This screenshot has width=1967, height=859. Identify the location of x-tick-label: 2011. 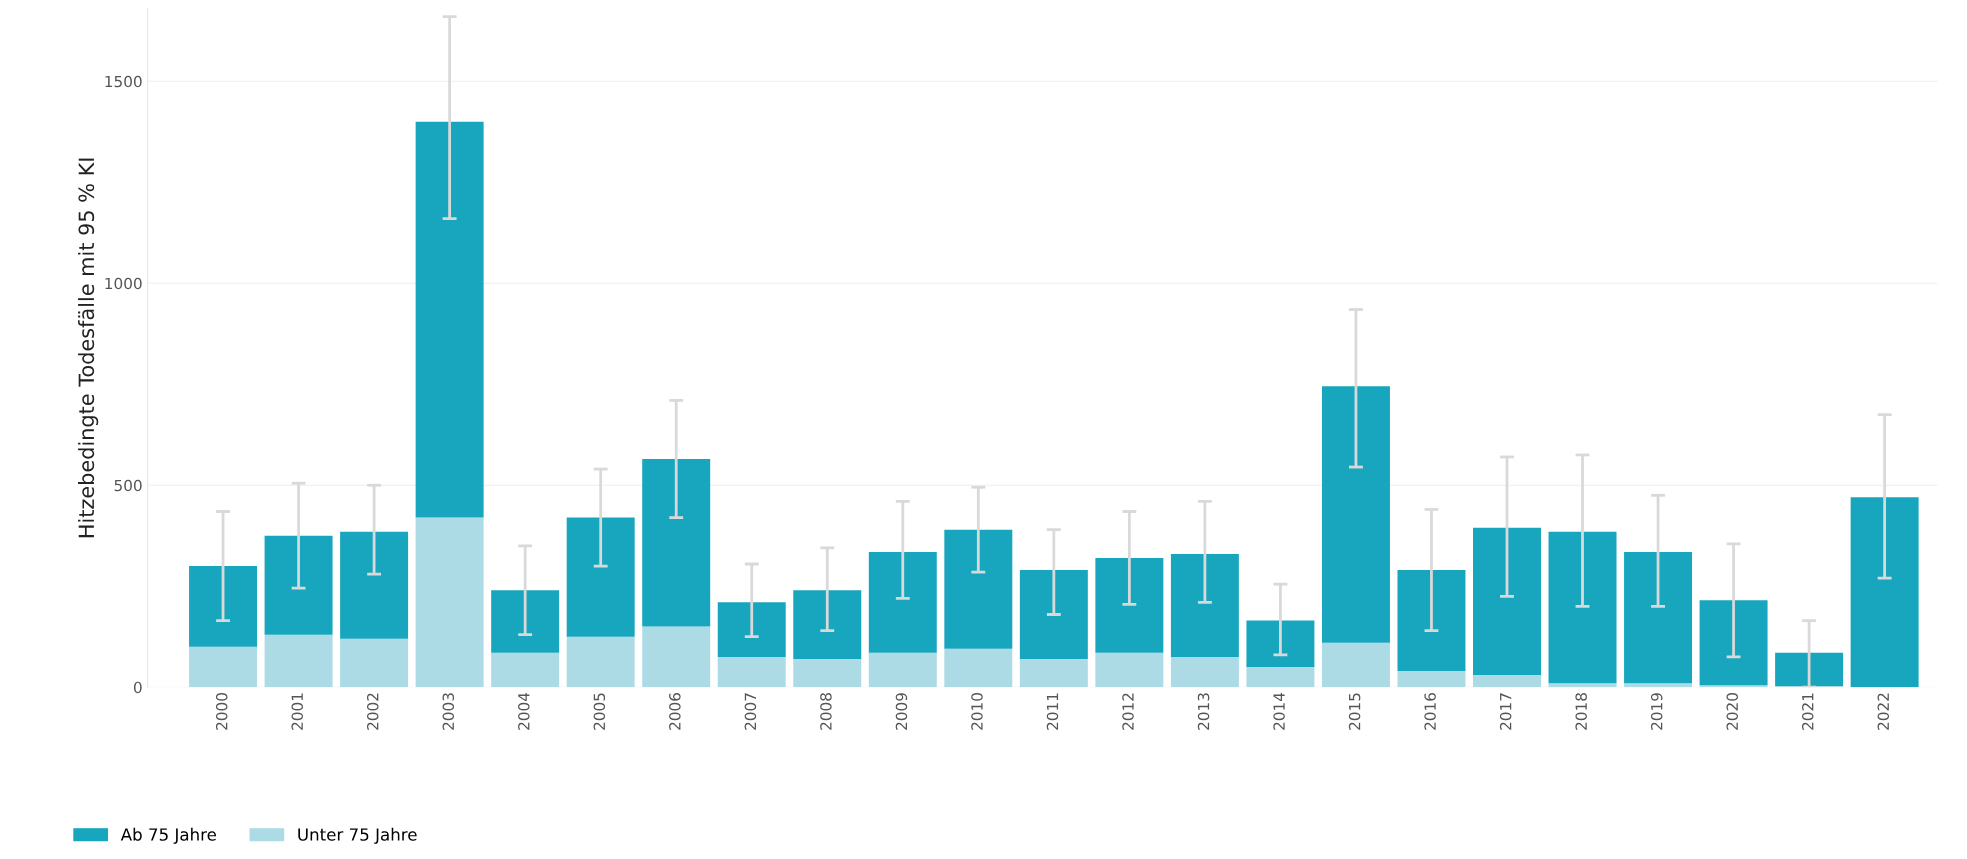
(1052, 711).